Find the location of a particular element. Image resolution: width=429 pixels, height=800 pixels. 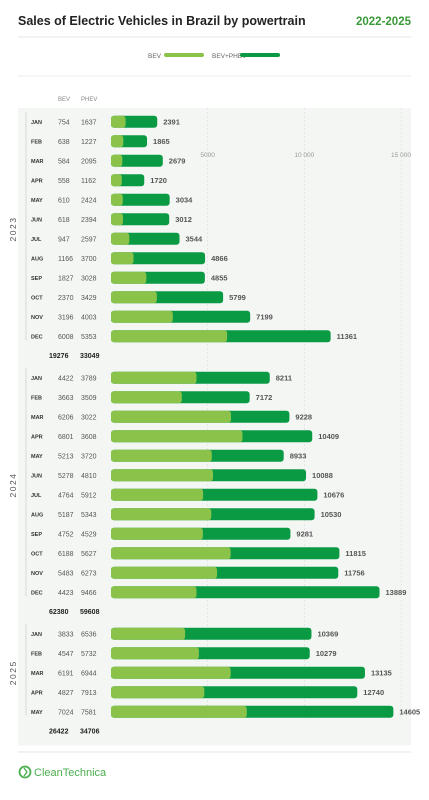

phev-value: 6273 is located at coordinates (89, 573).